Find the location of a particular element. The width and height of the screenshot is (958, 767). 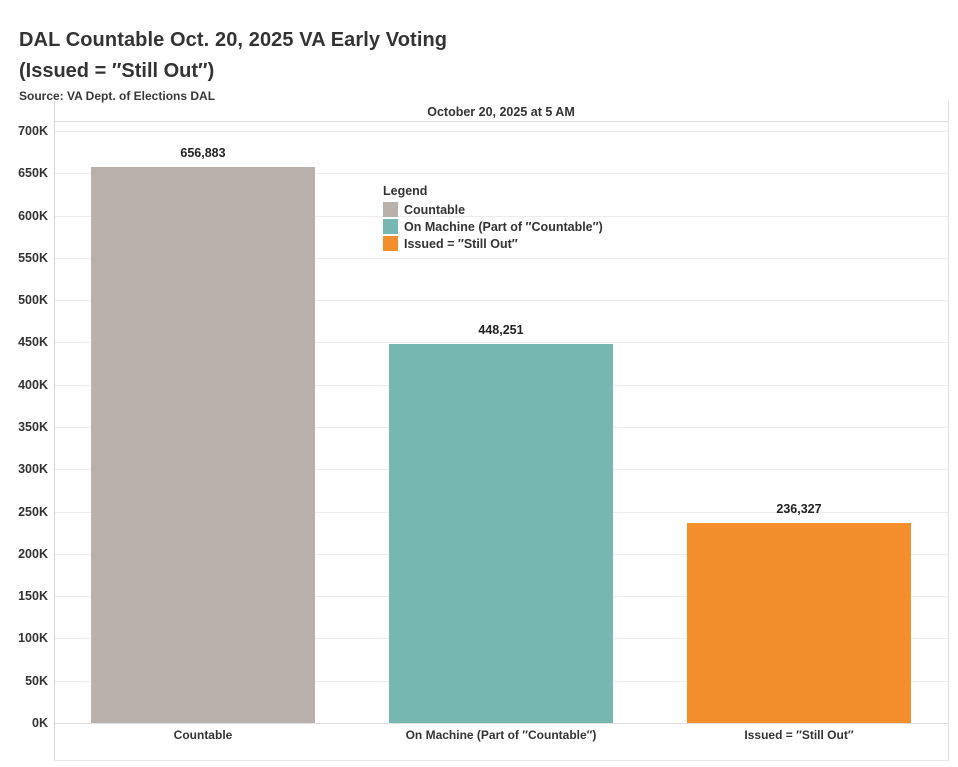

y-tick-label: 400K is located at coordinates (33, 384).